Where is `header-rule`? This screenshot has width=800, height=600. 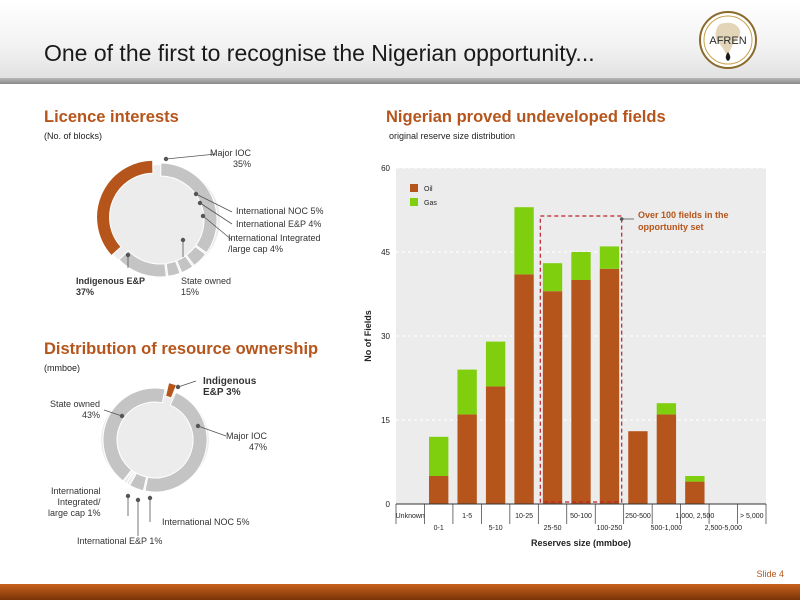
header-rule is located at coordinates (400, 81).